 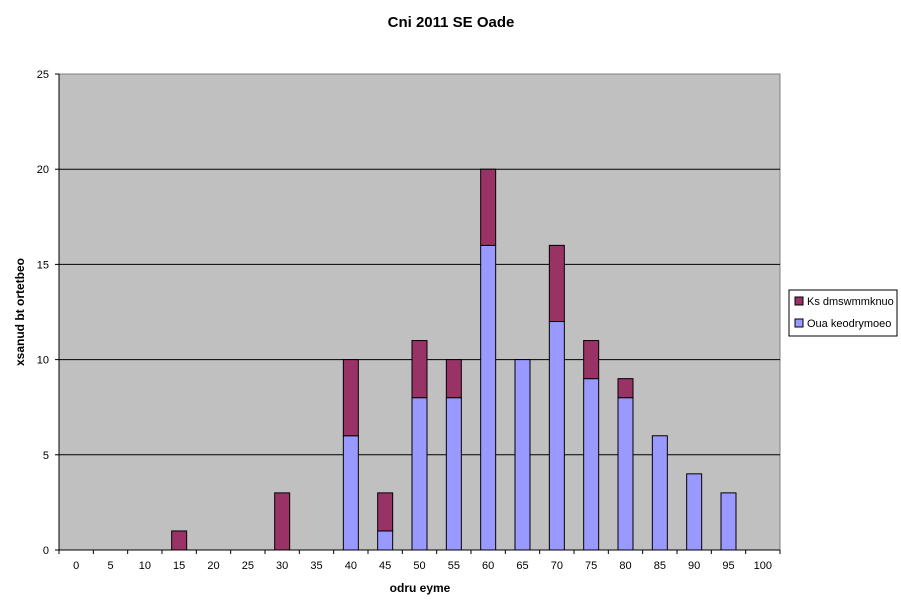 What do you see at coordinates (213, 566) in the screenshot?
I see `x-tick-label: 20` at bounding box center [213, 566].